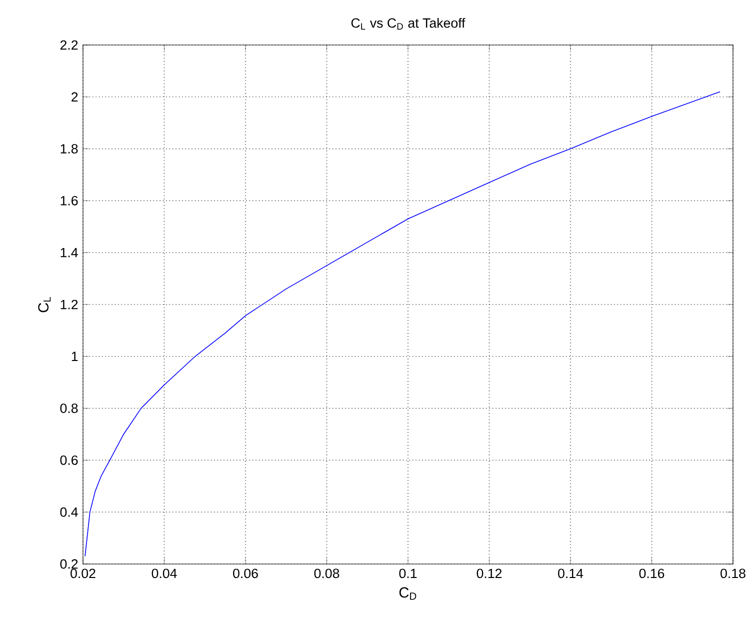 The image size is (754, 627). What do you see at coordinates (69, 253) in the screenshot?
I see `y-tick-label: 1.4` at bounding box center [69, 253].